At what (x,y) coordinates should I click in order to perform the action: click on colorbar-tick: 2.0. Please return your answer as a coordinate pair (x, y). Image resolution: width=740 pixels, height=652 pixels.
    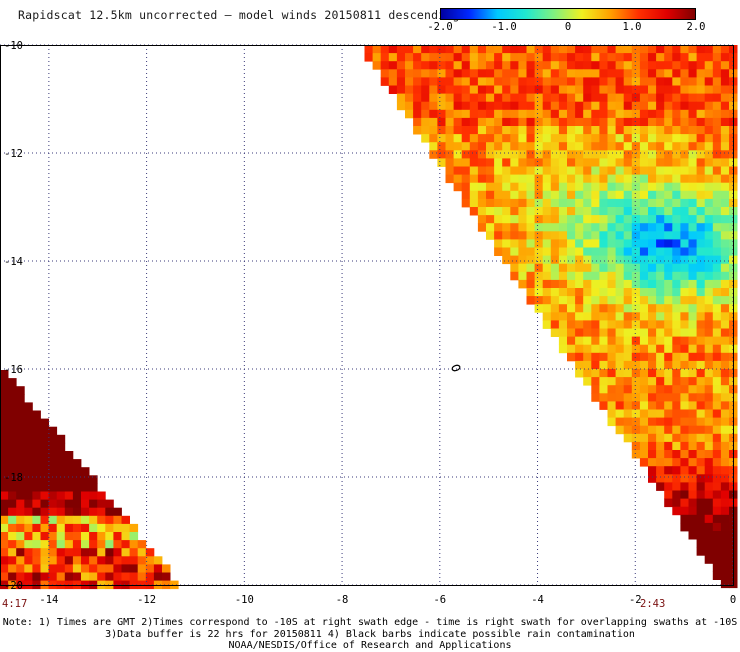
    Looking at the image, I should click on (696, 27).